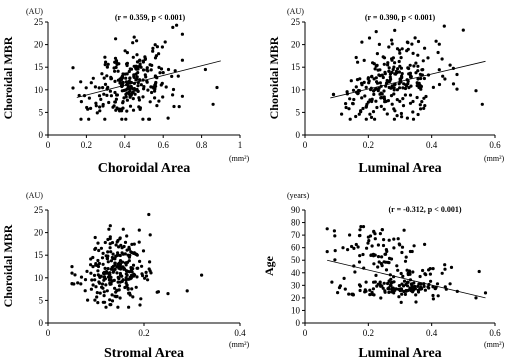  Describe the element at coordinates (240, 145) in the screenshot. I see `x-tick-label: 1` at that location.